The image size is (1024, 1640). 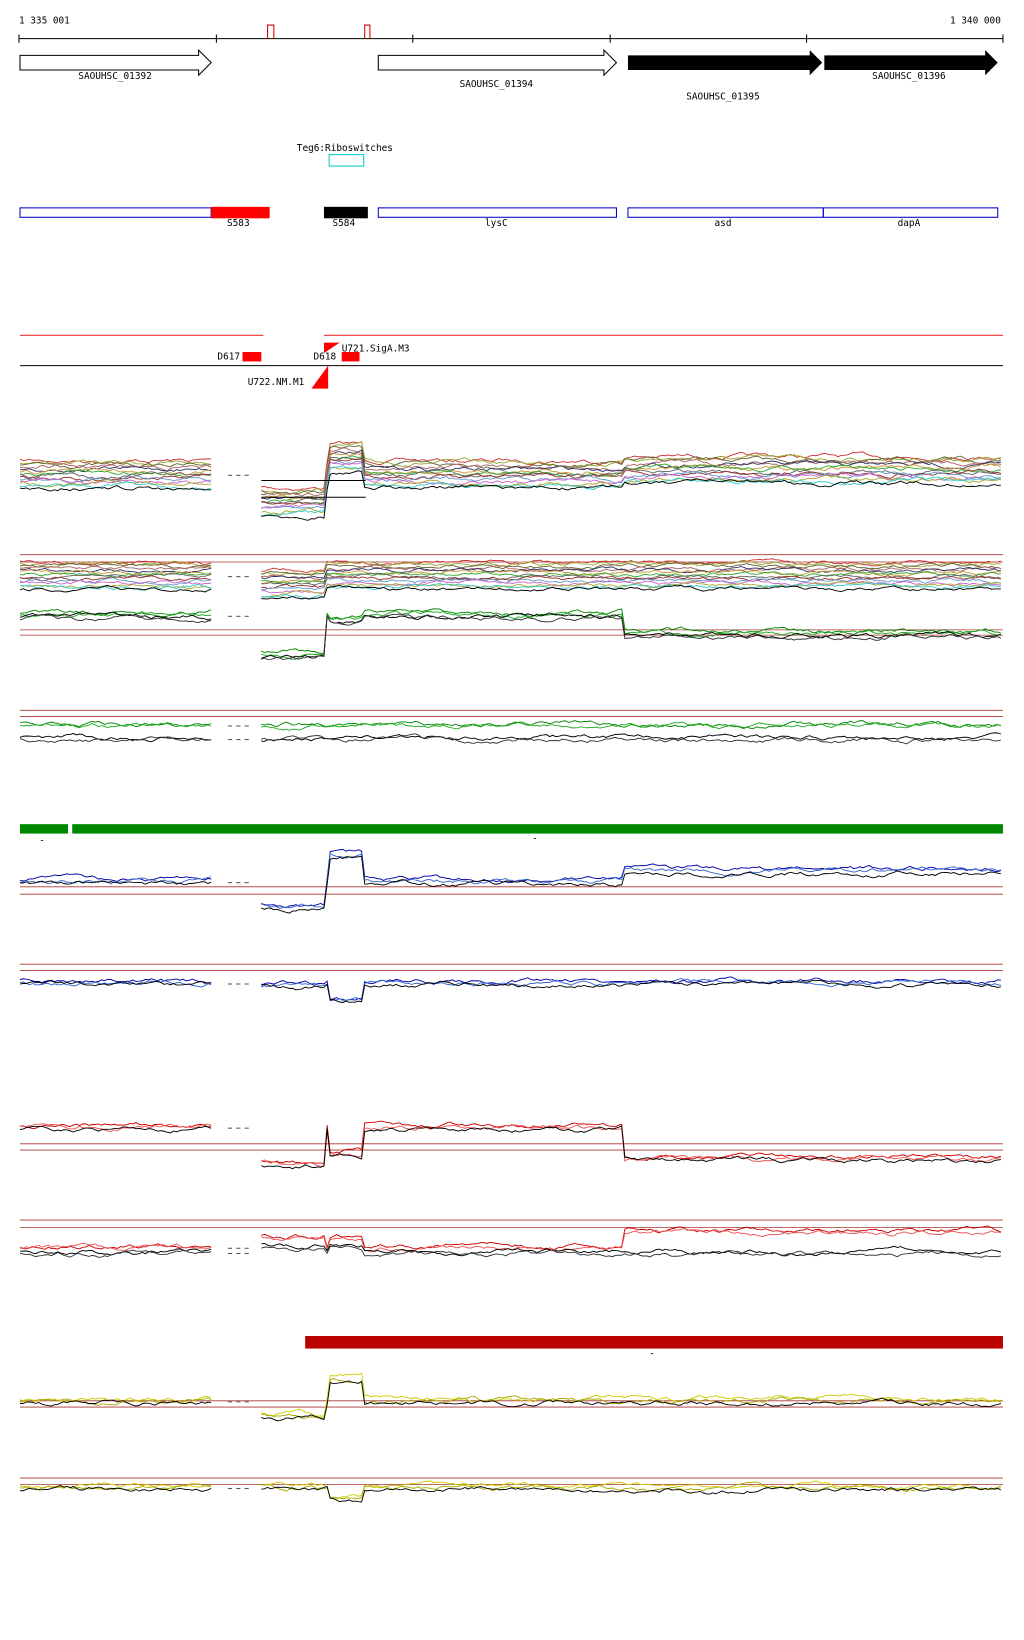 What do you see at coordinates (496, 223) in the screenshot?
I see `annotation-label: lysC` at bounding box center [496, 223].